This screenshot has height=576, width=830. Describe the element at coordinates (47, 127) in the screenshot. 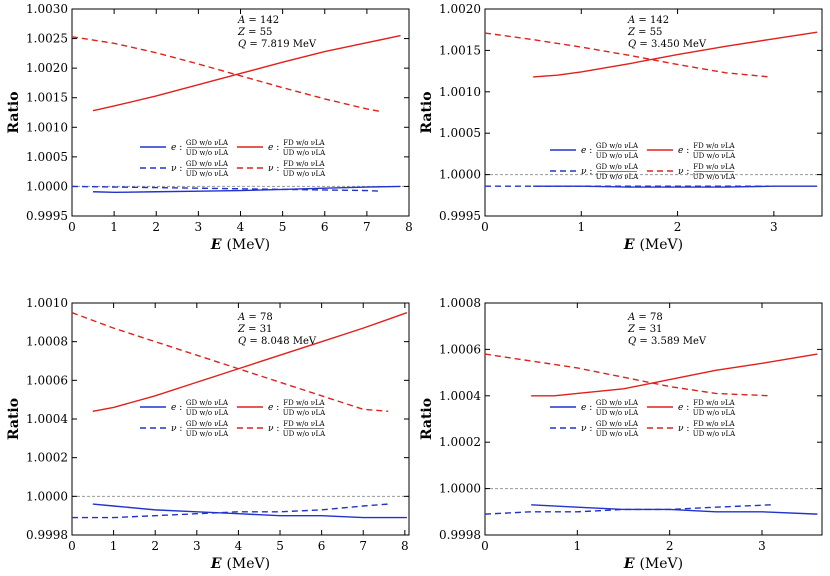

I see `y-tick-label: 1.0010` at that location.